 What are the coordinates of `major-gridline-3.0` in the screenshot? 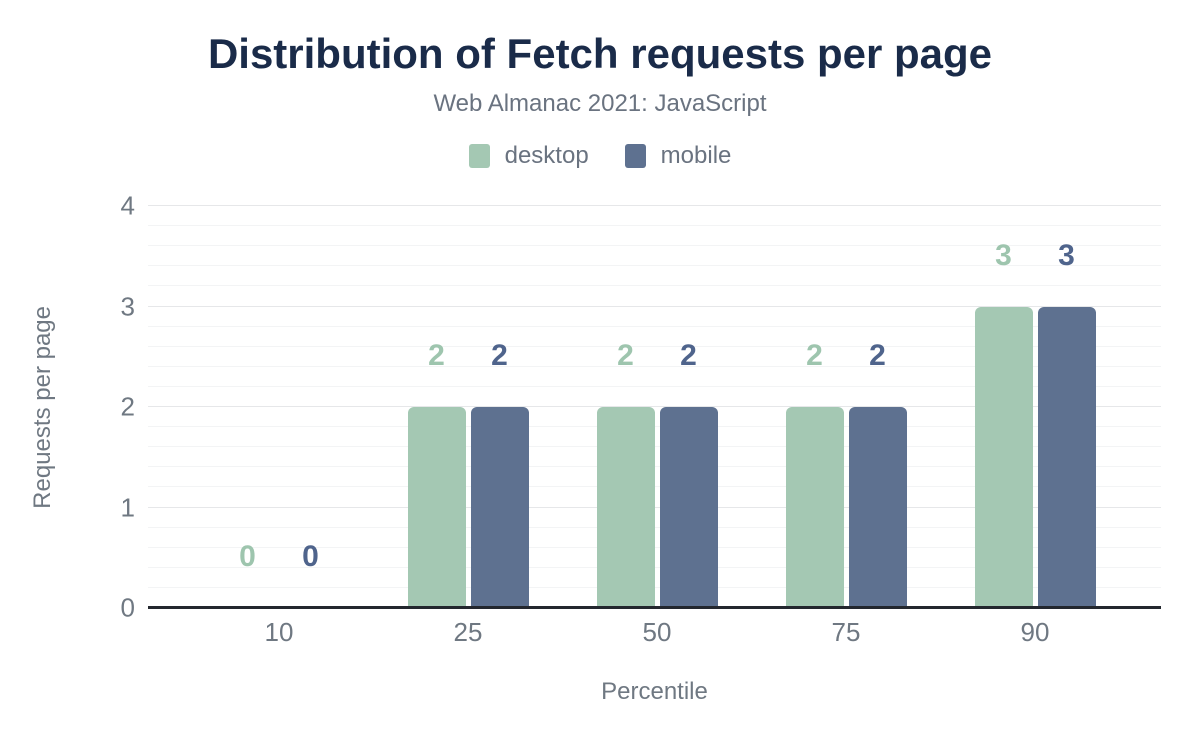 It's located at (654, 306).